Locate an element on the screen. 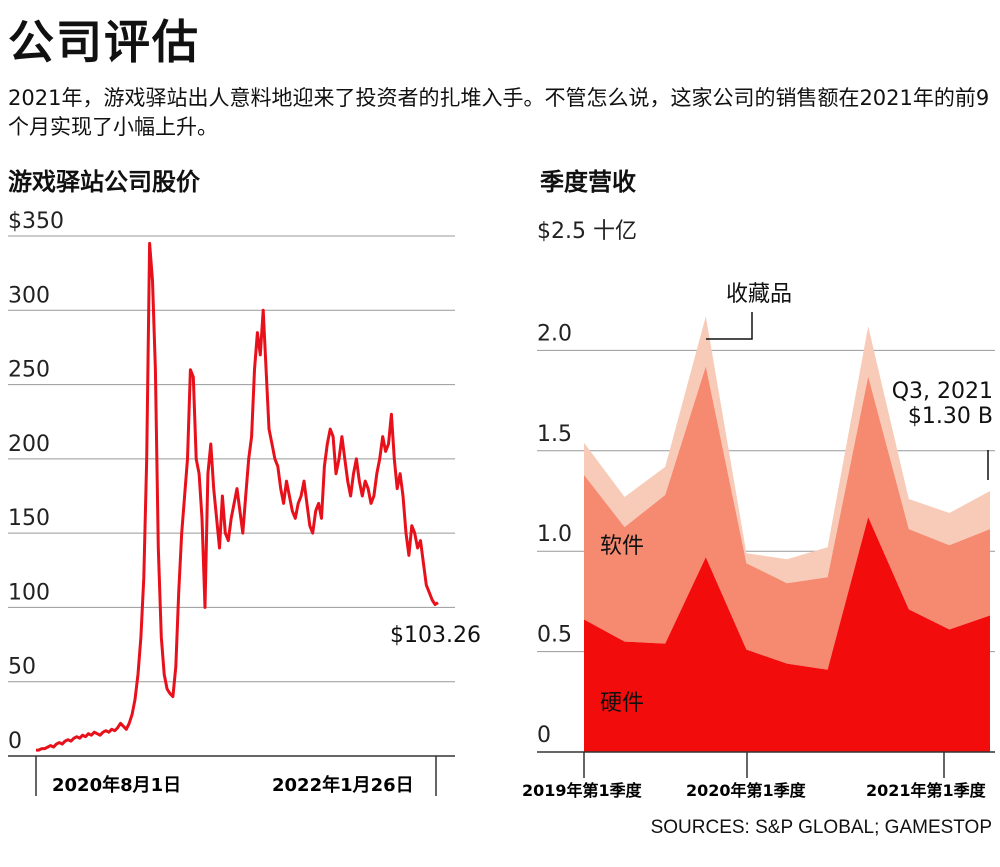  revenue-y-tick-label: $2.5 十亿 is located at coordinates (587, 231).